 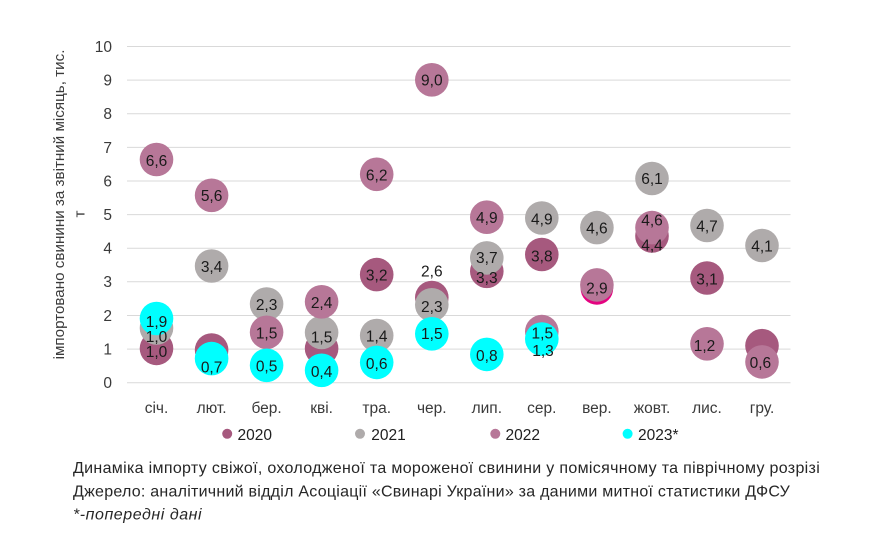 I want to click on svg-text: 6,2, so click(x=377, y=175).